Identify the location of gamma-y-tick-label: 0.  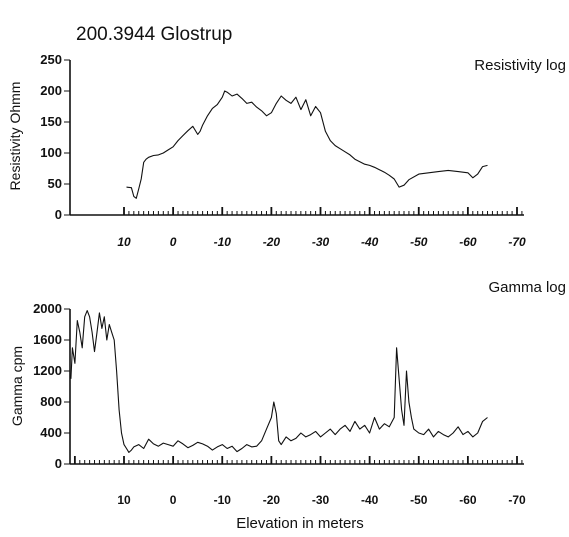
(58, 463).